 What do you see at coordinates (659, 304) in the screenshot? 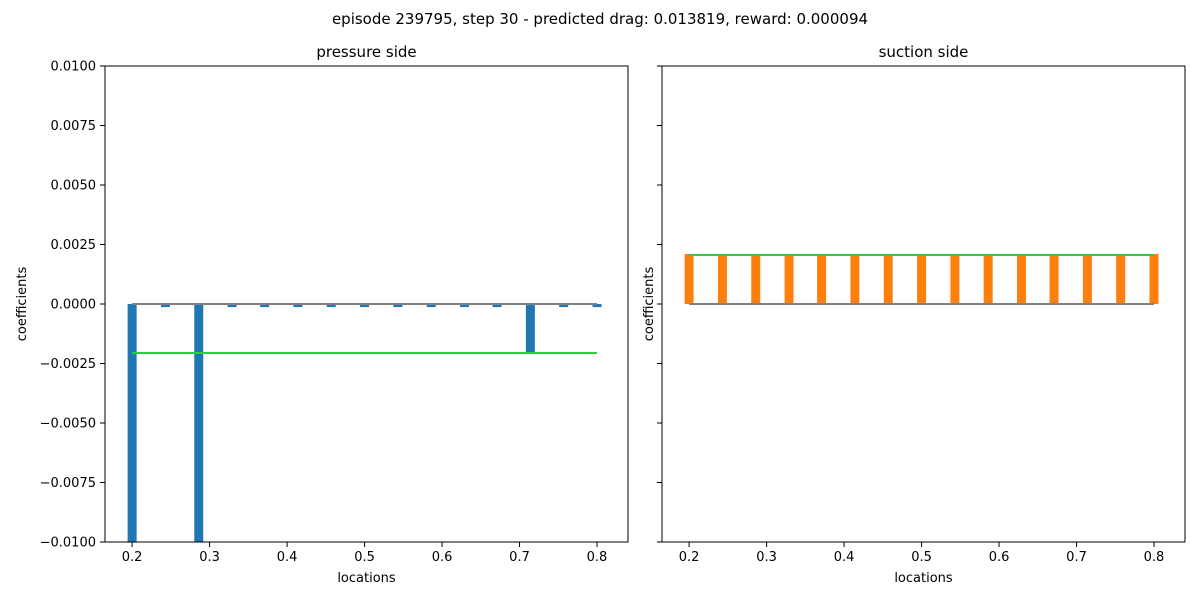
I see `y-axis-ticks` at bounding box center [659, 304].